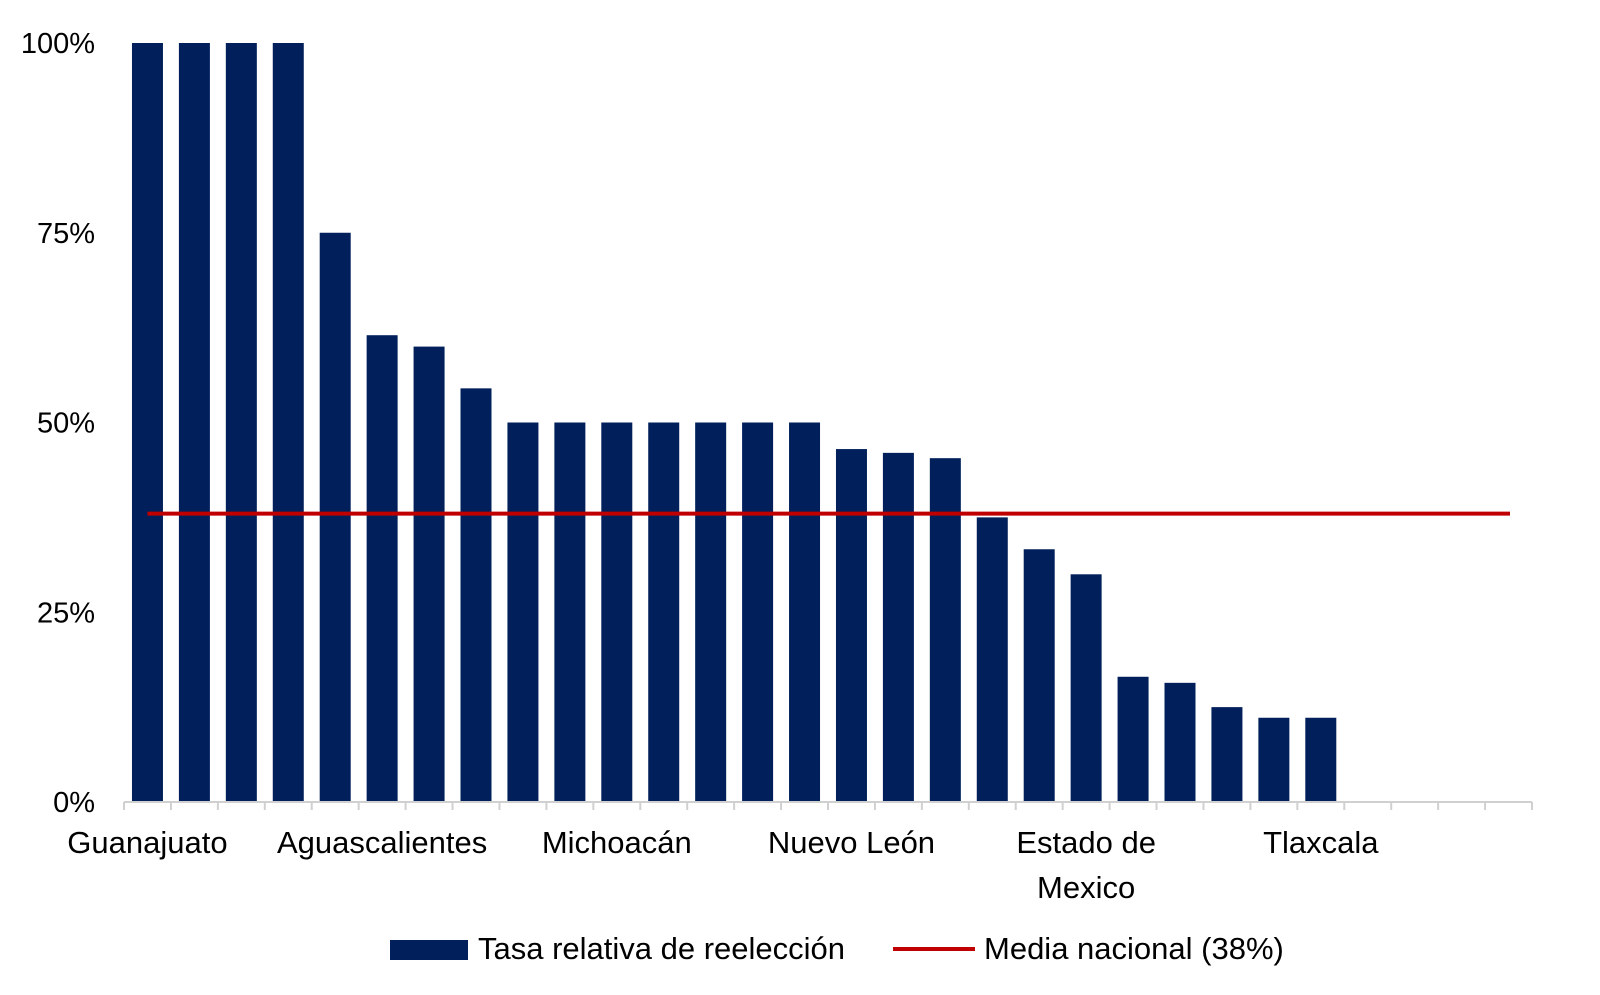 This screenshot has height=995, width=1600. What do you see at coordinates (851, 842) in the screenshot?
I see `x-tick-label: Nuevo León` at bounding box center [851, 842].